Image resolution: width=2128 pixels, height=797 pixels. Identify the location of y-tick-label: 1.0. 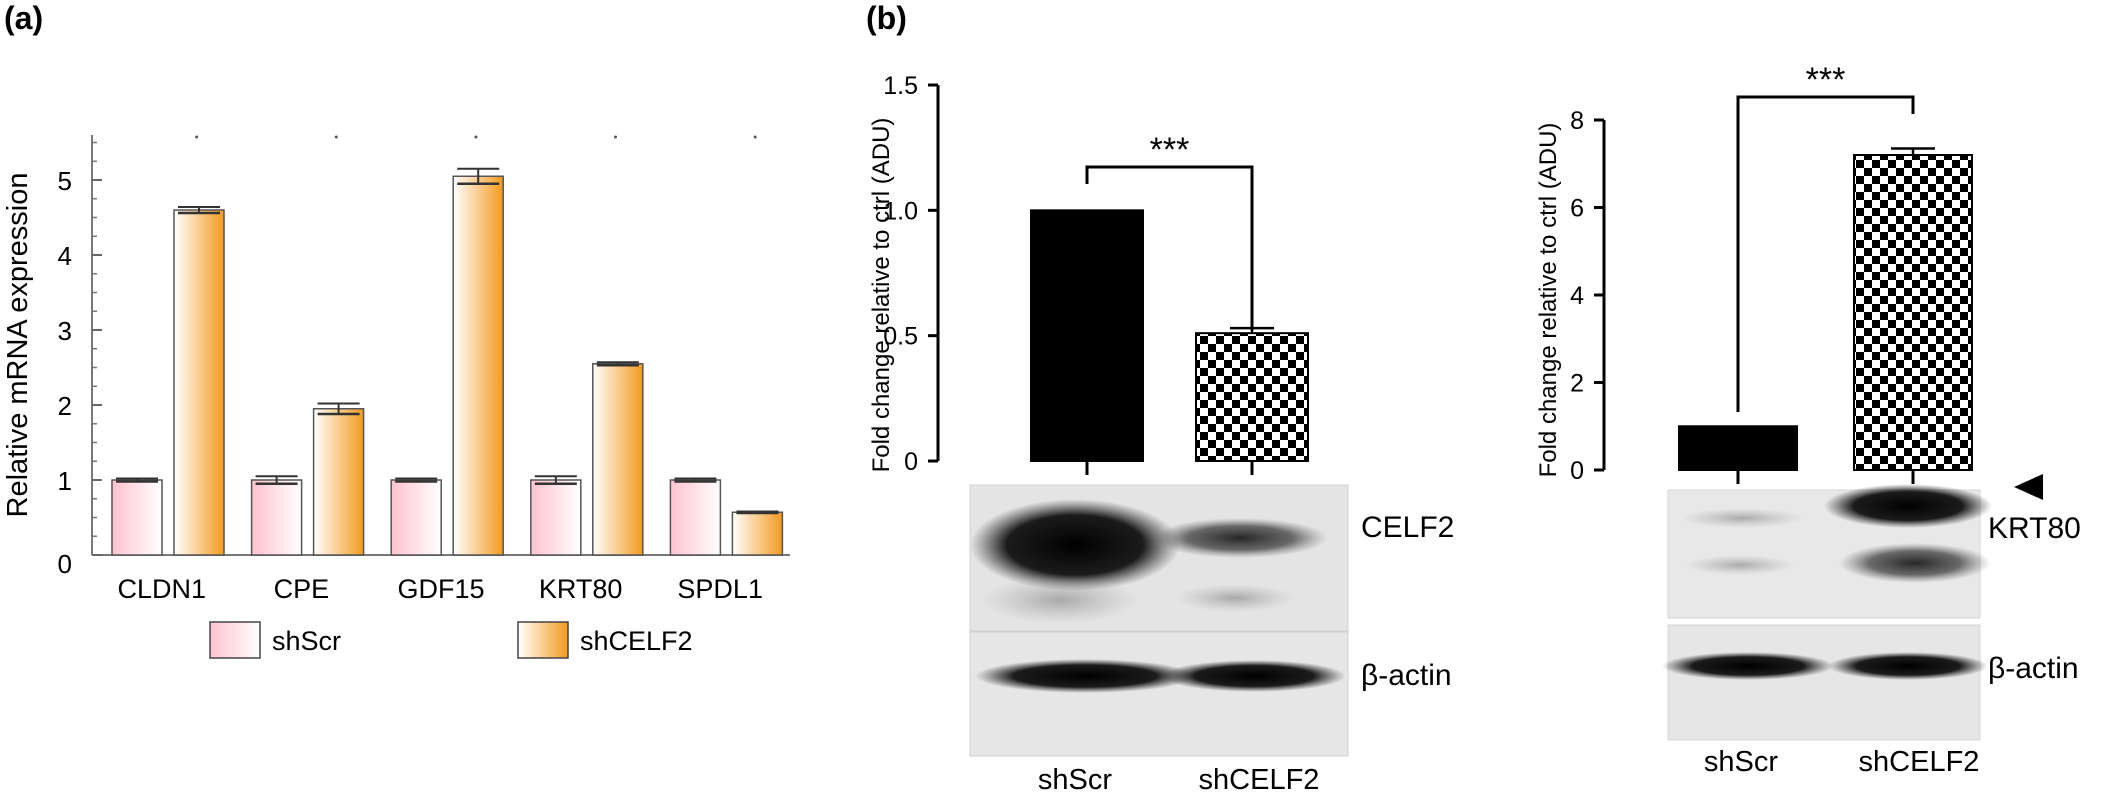
(900, 211).